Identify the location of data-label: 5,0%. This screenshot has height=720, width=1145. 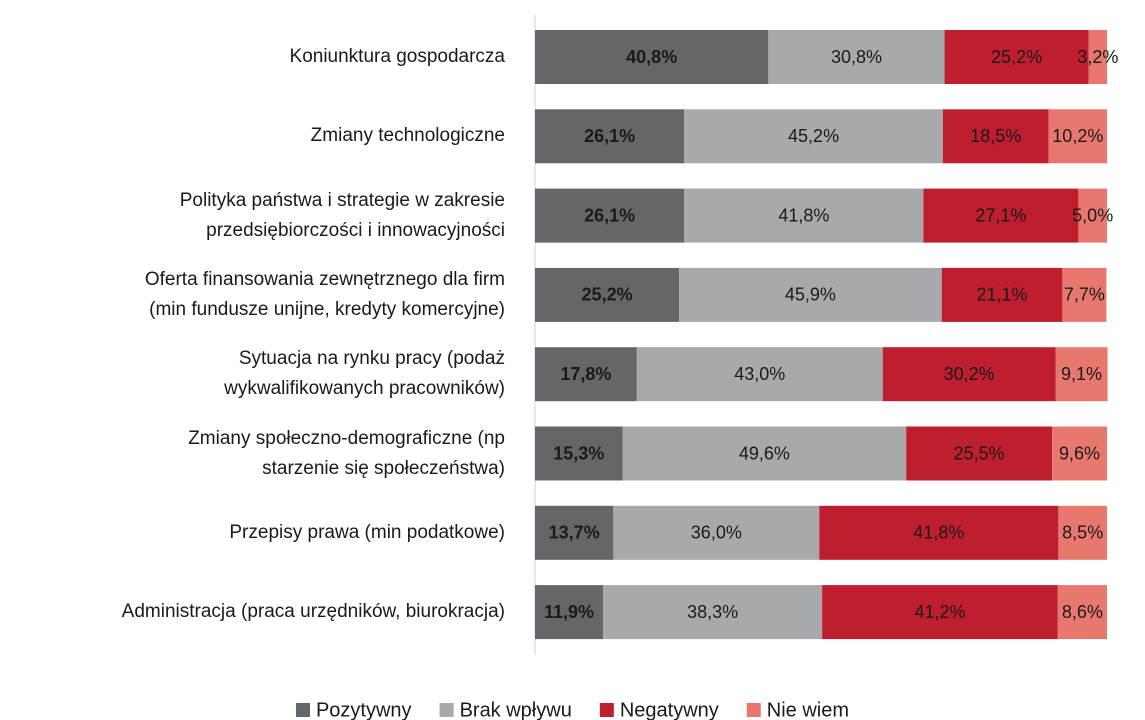
(1092, 215).